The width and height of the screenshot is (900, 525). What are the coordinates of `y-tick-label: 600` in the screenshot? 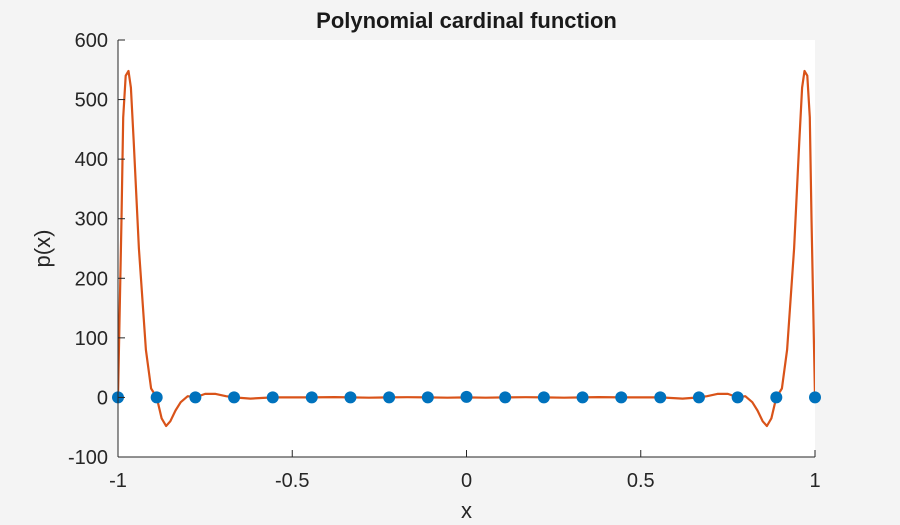 It's located at (91, 41).